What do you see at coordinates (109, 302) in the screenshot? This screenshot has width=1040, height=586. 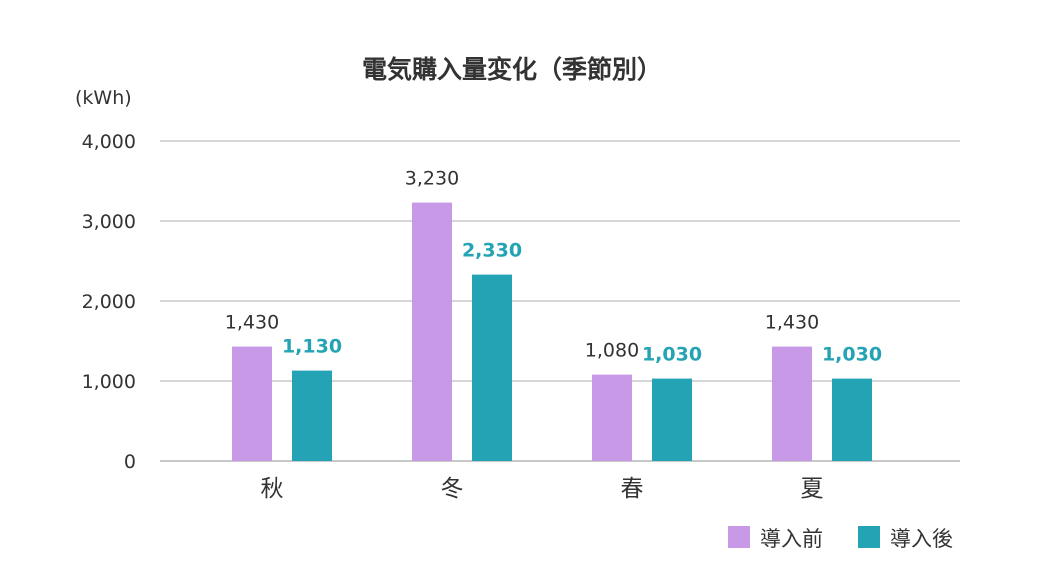 I see `y-tick-label: 2,000` at bounding box center [109, 302].